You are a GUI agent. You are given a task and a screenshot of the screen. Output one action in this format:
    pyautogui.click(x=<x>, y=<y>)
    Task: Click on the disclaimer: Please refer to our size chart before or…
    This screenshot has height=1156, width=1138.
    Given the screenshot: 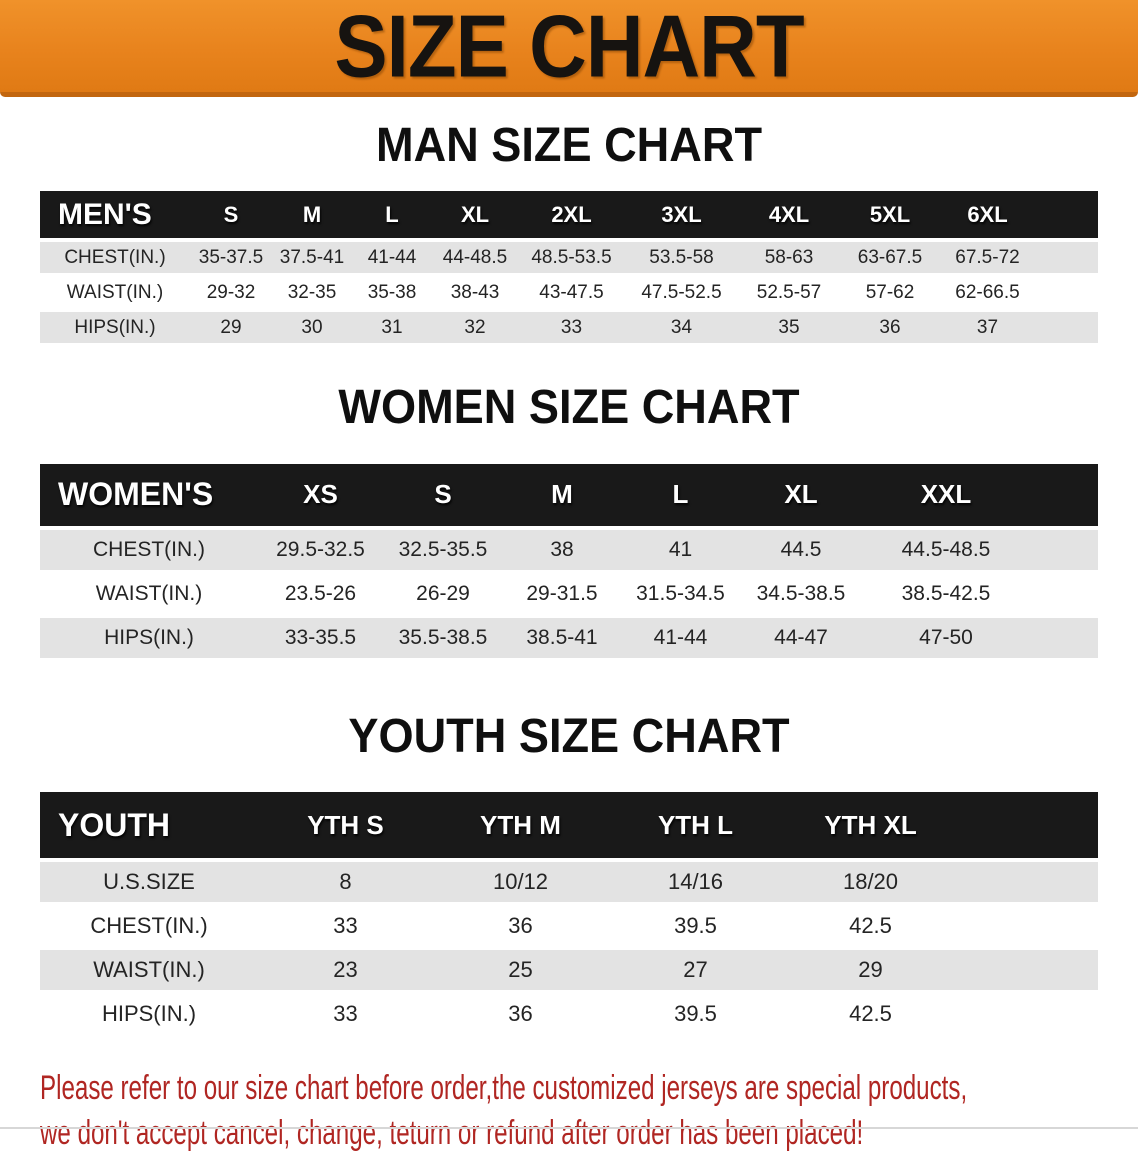 What is the action you would take?
    pyautogui.click(x=589, y=1111)
    